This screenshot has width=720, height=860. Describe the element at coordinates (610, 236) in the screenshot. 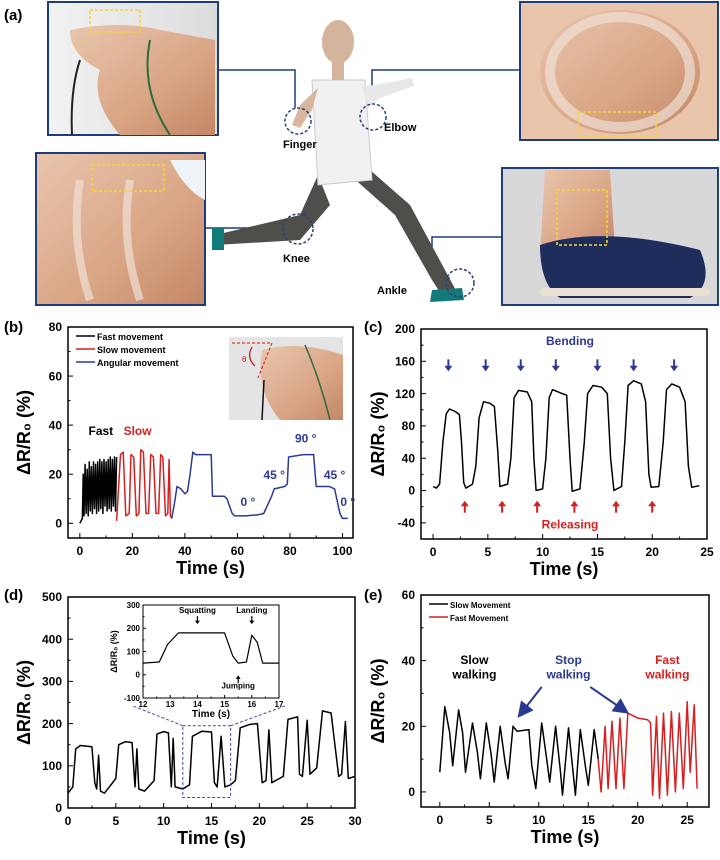

I see `ankle-photo` at that location.